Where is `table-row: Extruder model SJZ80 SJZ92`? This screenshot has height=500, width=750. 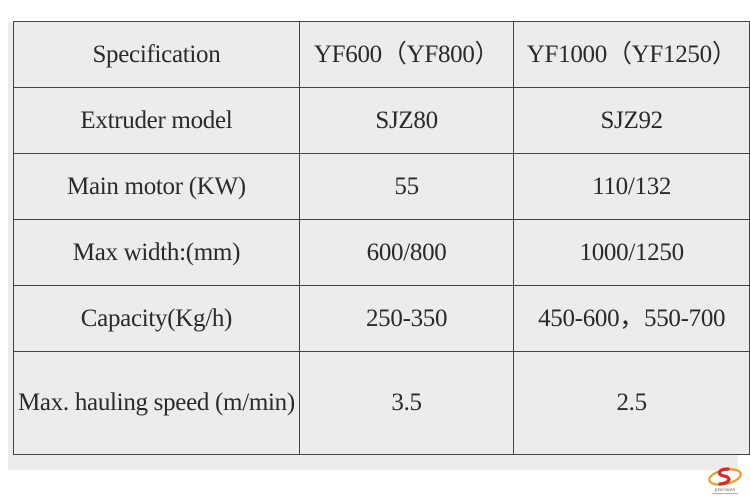
table-row: Extruder model SJZ80 SJZ92 is located at coordinates (381, 120).